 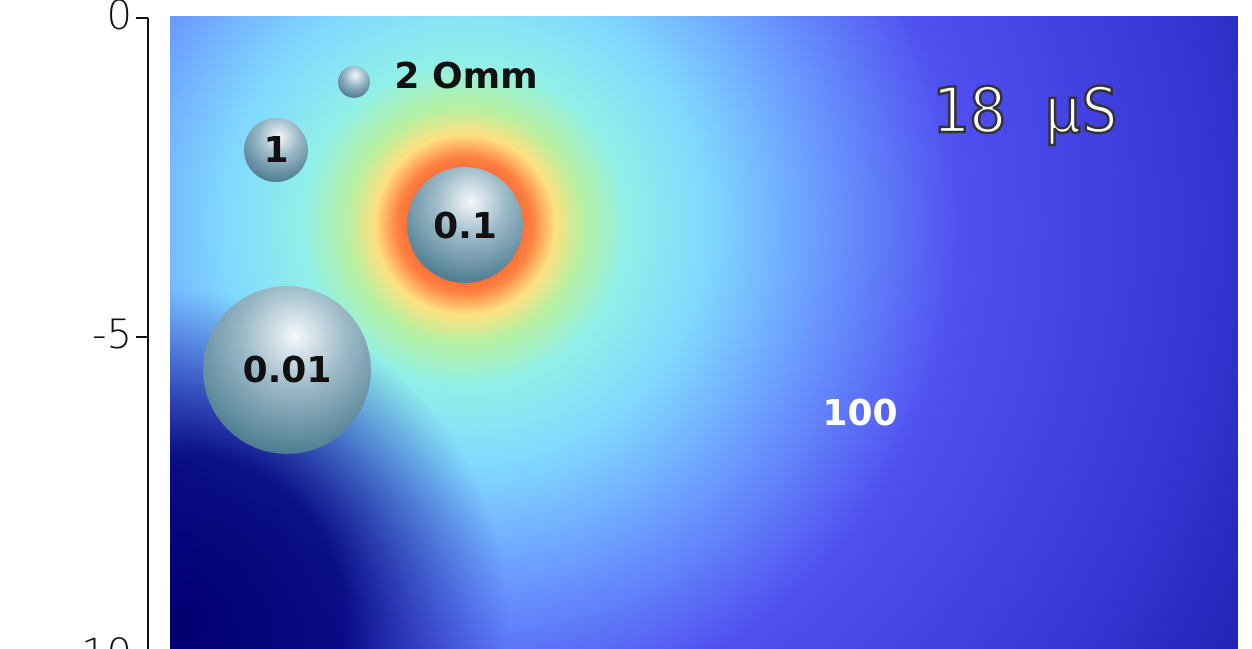 What do you see at coordinates (1025, 110) in the screenshot?
I see `time-label: 18 μS` at bounding box center [1025, 110].